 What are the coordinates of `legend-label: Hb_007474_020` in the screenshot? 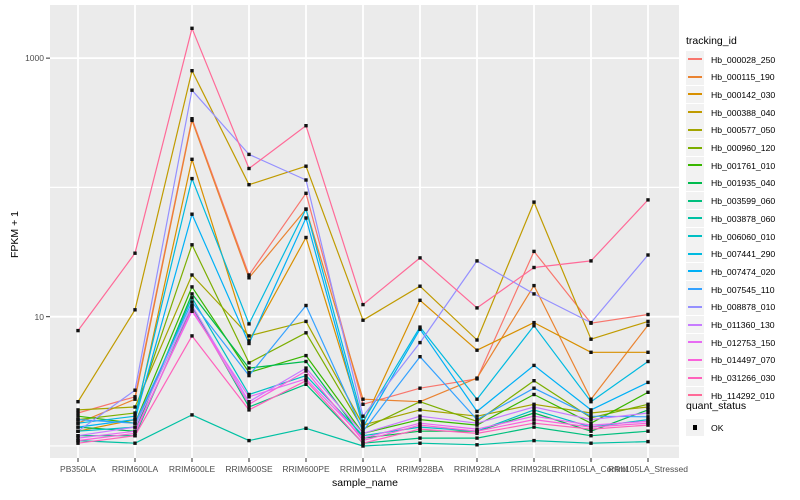 It's located at (743, 271).